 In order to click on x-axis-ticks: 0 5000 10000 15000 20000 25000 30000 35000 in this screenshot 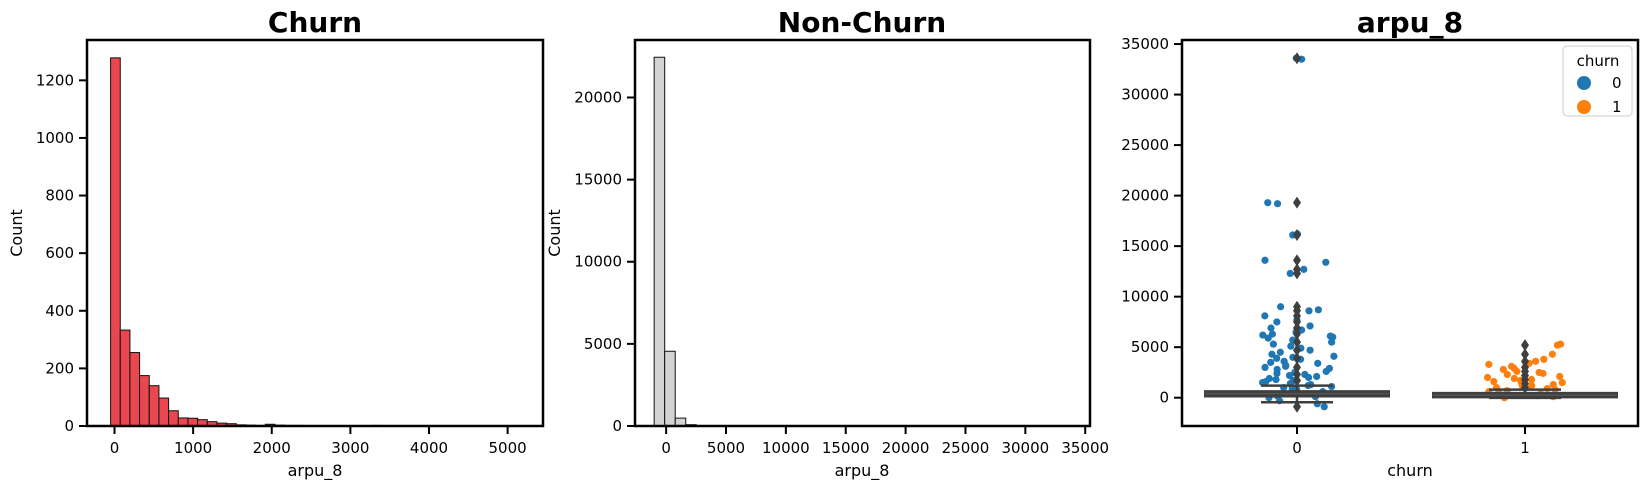, I will do `click(885, 441)`.